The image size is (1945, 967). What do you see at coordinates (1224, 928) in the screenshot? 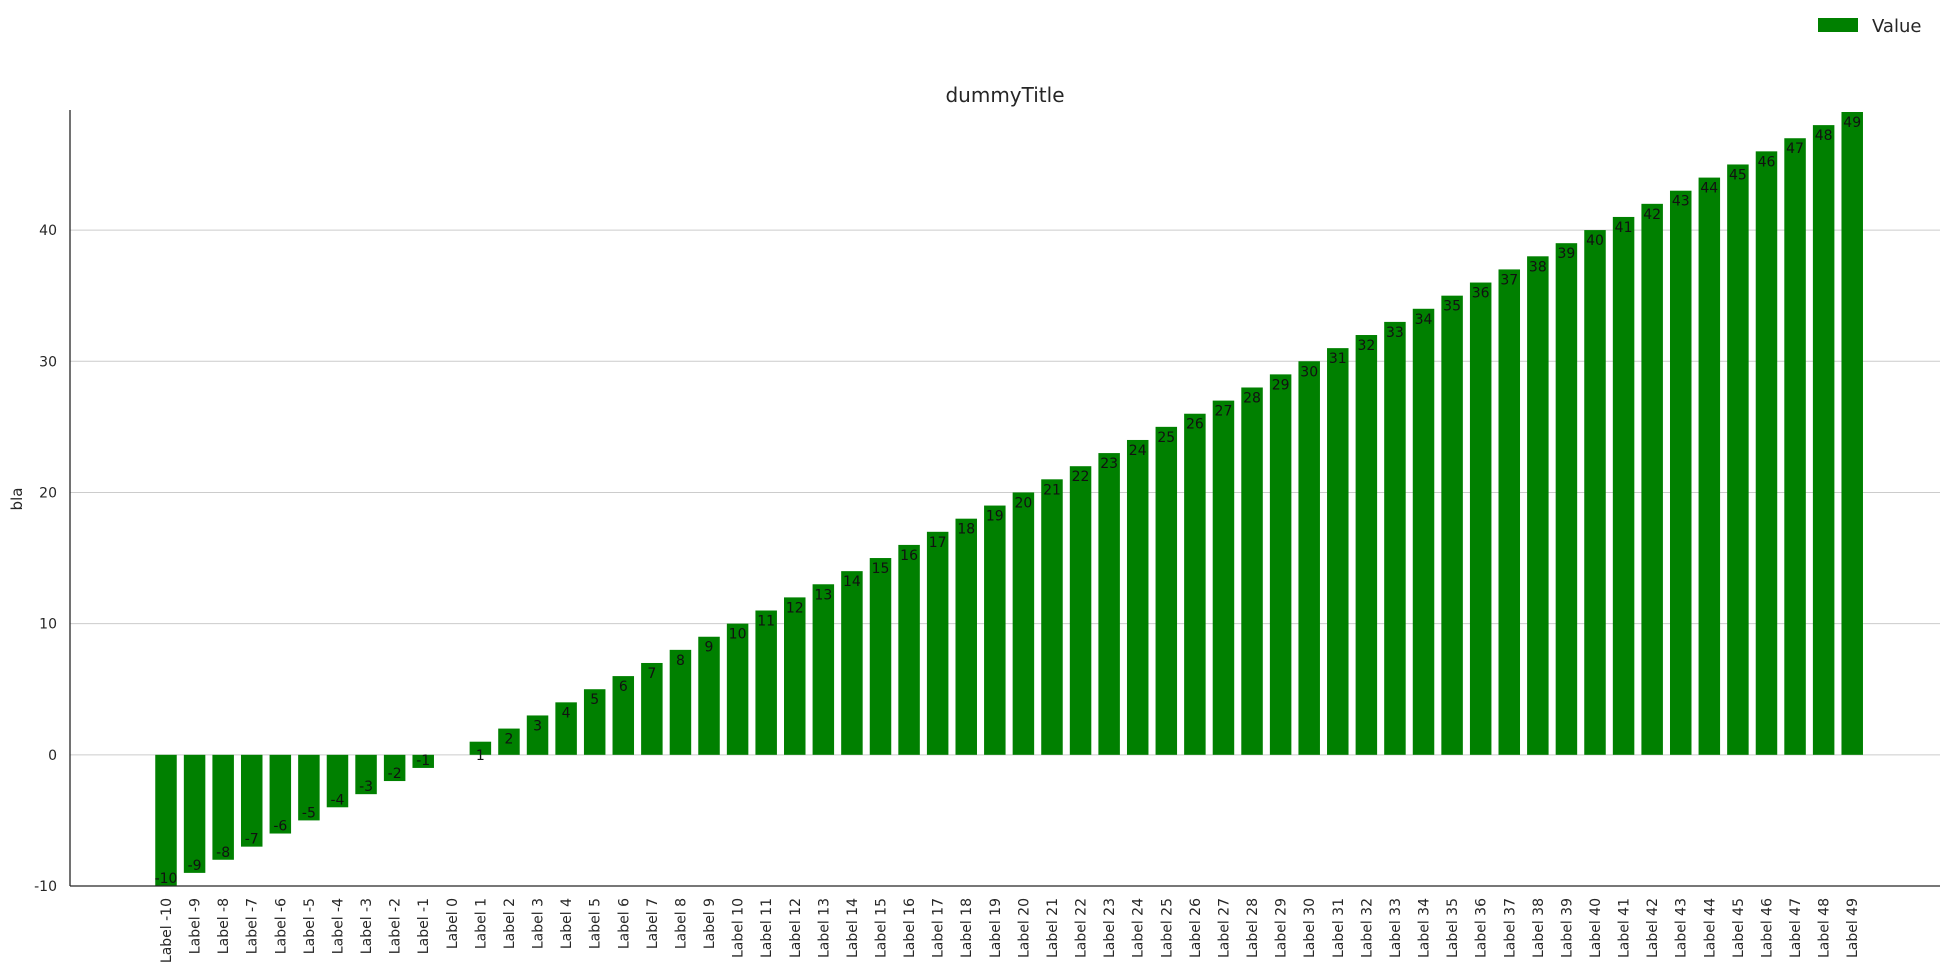
I see `x-tick-label: Label 27` at bounding box center [1224, 928].